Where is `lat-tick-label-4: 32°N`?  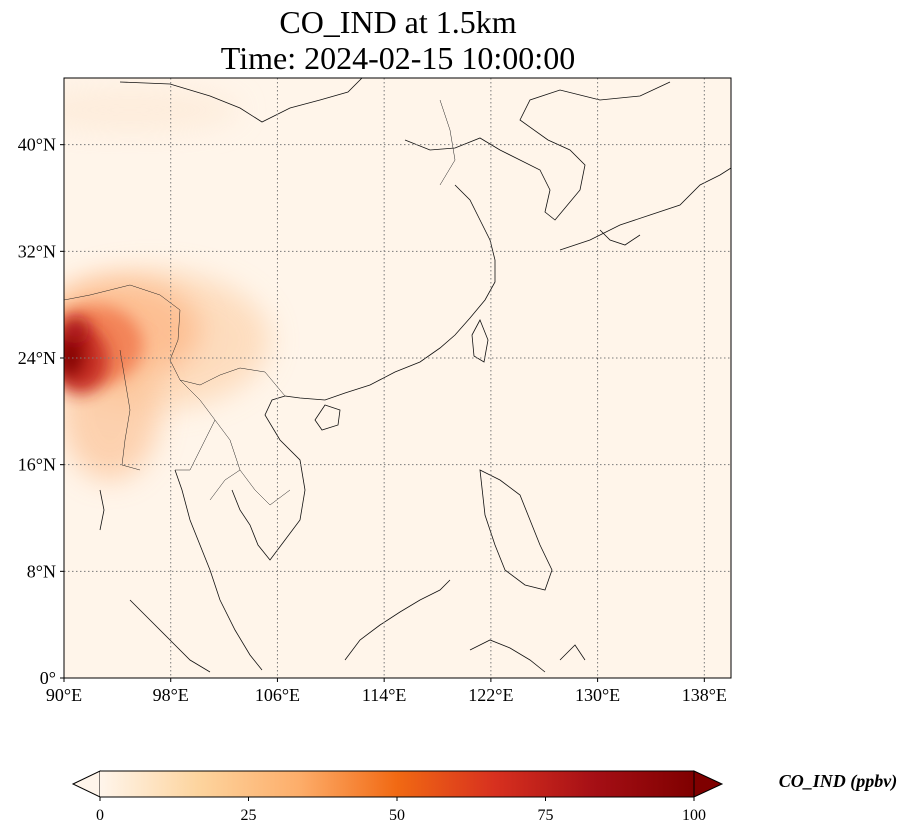
lat-tick-label-4: 32°N is located at coordinates (37, 251).